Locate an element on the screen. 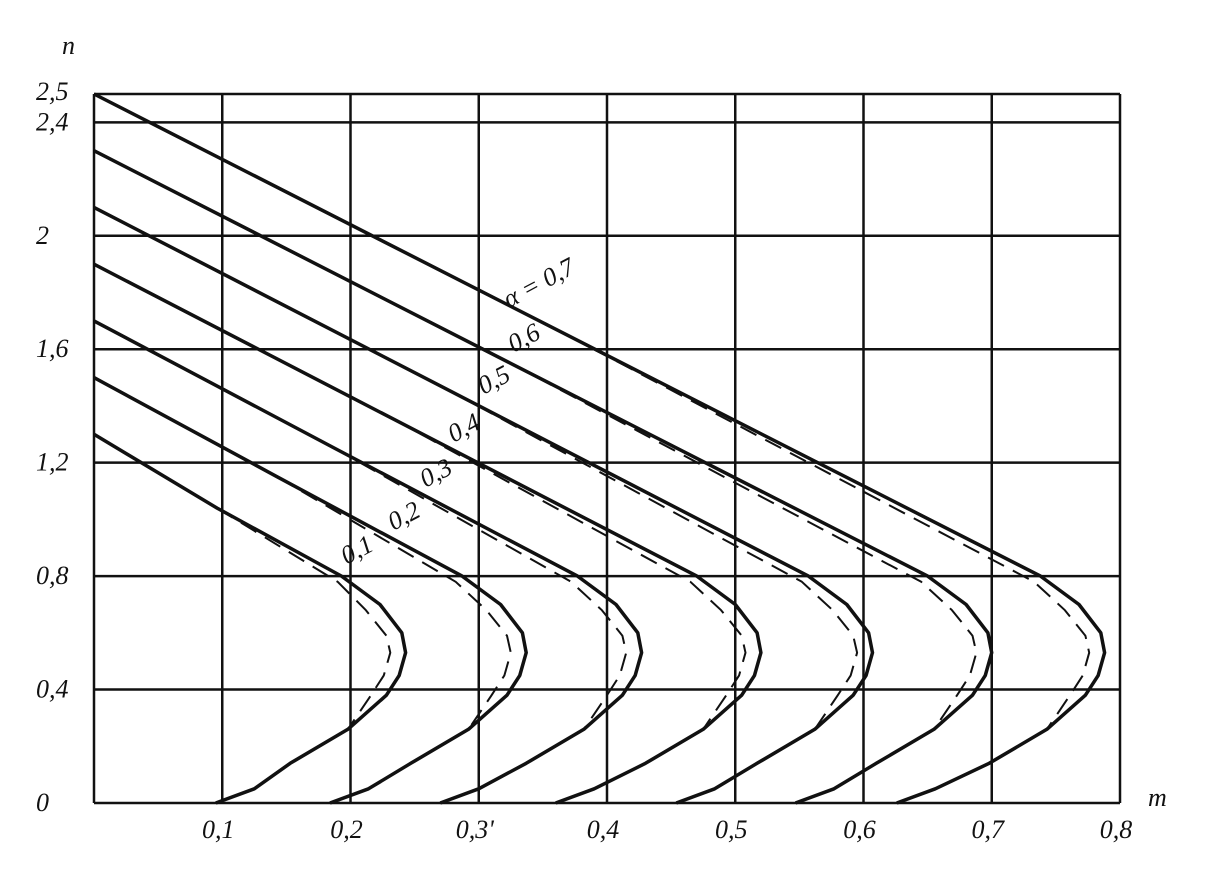 Image resolution: width=1208 pixels, height=878 pixels. curve-label: 0,6 is located at coordinates (524, 337).